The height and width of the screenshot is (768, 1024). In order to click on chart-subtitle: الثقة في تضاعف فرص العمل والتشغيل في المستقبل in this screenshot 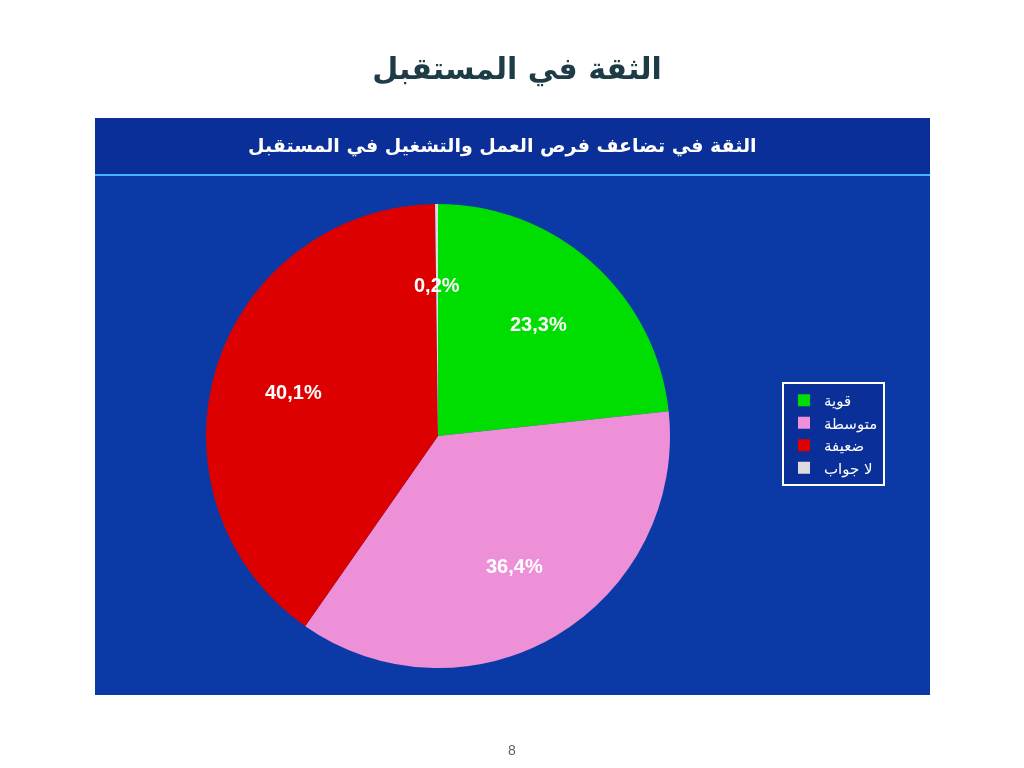, I will do `click(502, 145)`.